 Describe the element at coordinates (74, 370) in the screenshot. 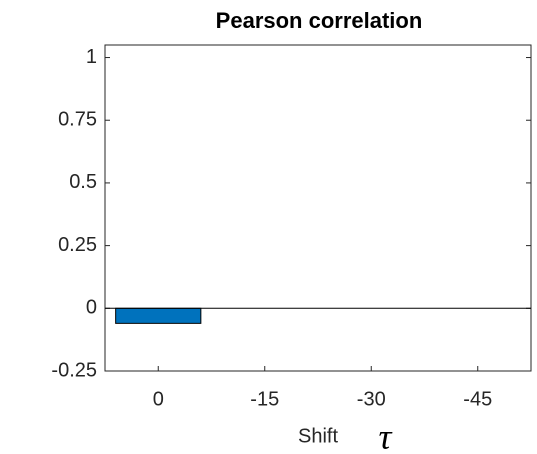

I see `y-tick-label: -0.25` at that location.